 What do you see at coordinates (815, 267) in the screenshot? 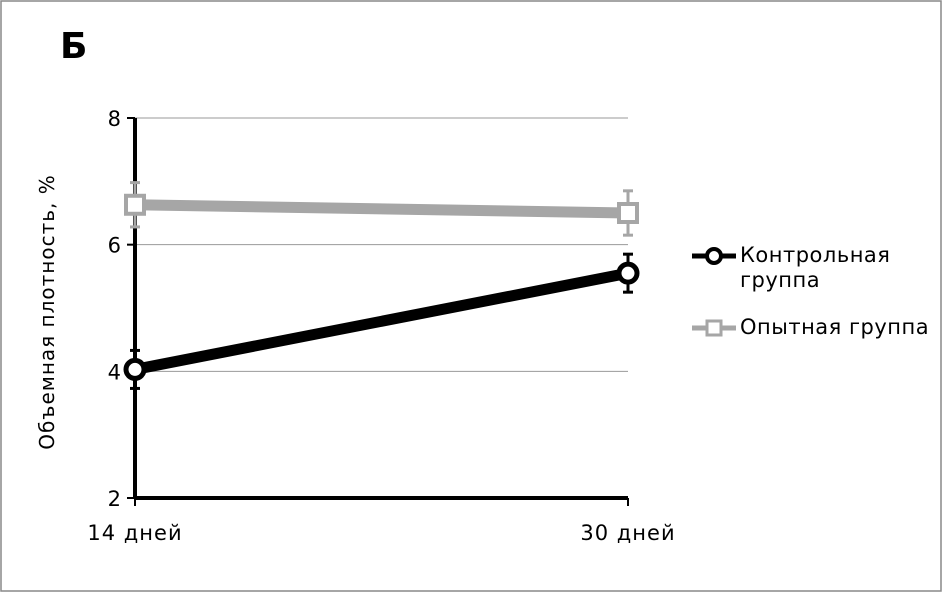
I see `legend-label: Контрольная группа` at bounding box center [815, 267].